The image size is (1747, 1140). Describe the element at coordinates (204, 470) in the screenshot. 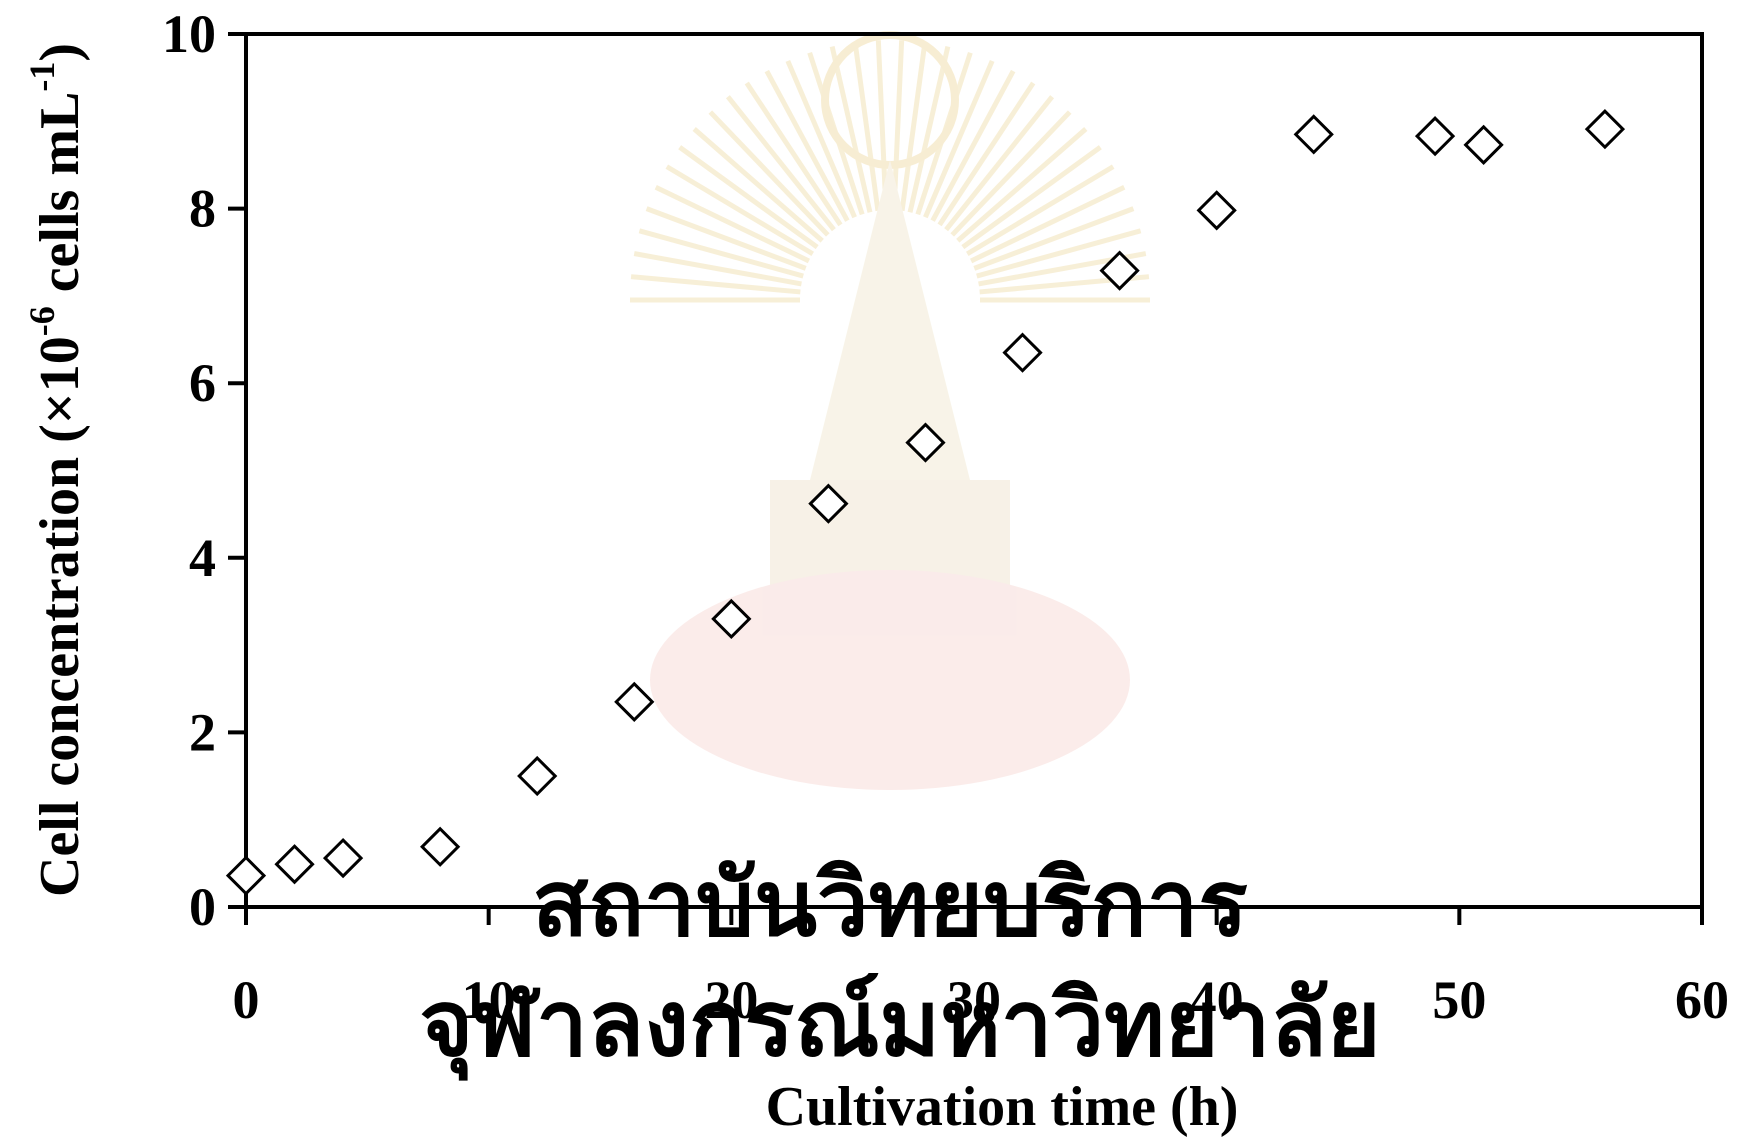

I see `y-axis-ticks: 0 2 4 6 8 10` at that location.